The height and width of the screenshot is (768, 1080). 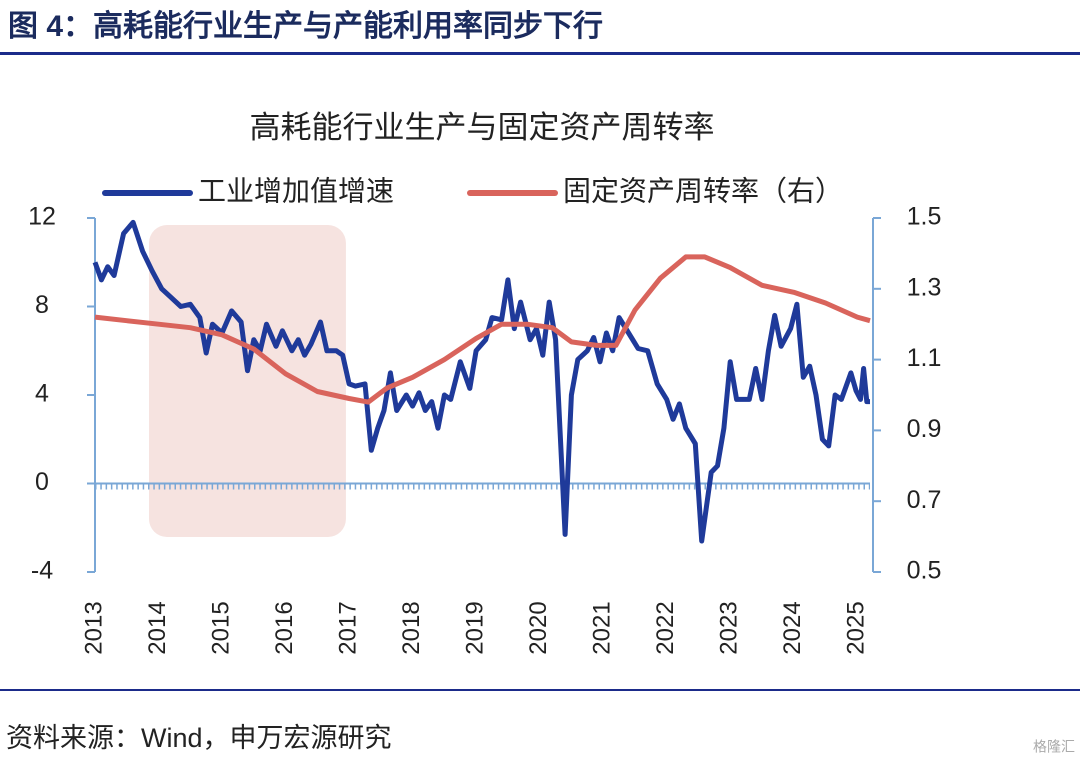 I want to click on x-tick-label: 2021, so click(x=602, y=627).